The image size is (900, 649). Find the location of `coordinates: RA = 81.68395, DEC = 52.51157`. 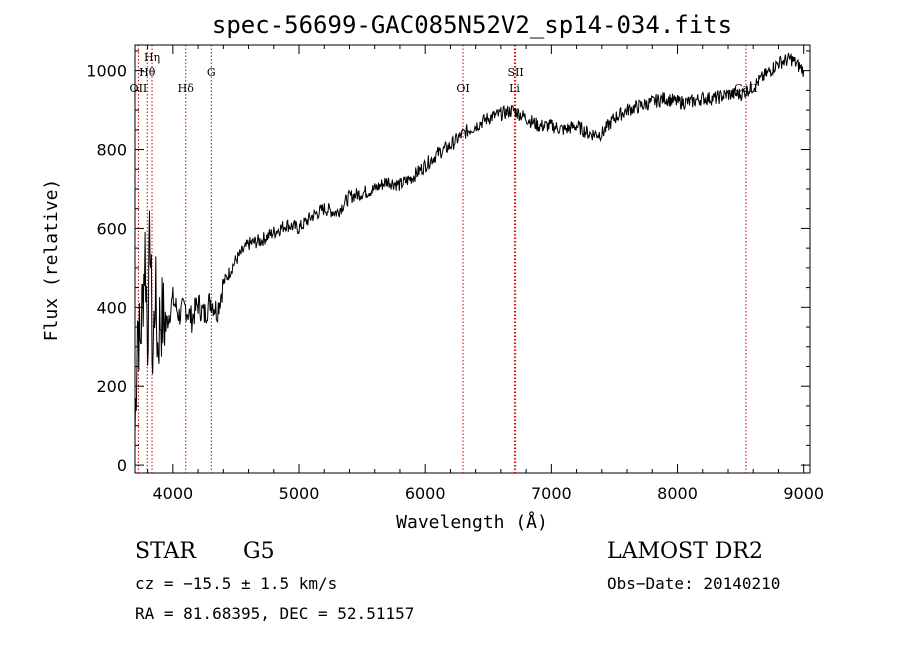

coordinates: RA = 81.68395, DEC = 52.51157 is located at coordinates (275, 613).